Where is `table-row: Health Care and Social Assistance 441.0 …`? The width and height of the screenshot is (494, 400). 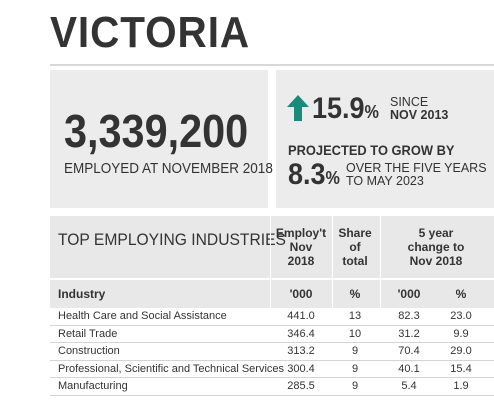
table-row: Health Care and Social Assistance 441.0 … is located at coordinates (272, 317).